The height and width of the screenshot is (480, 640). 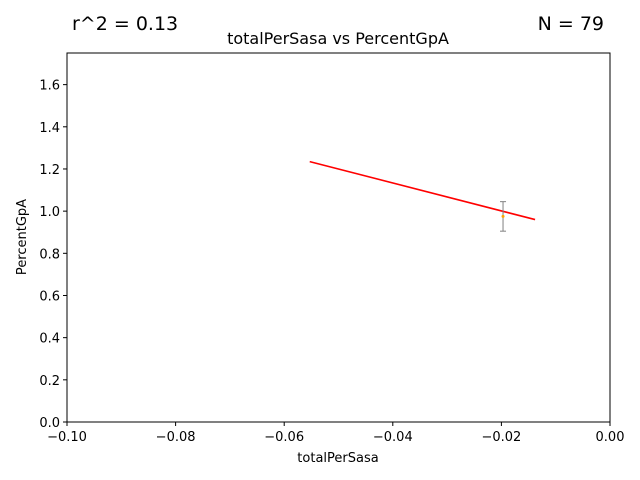 I want to click on r-squared-label: r^2 = 0.13, so click(x=125, y=24).